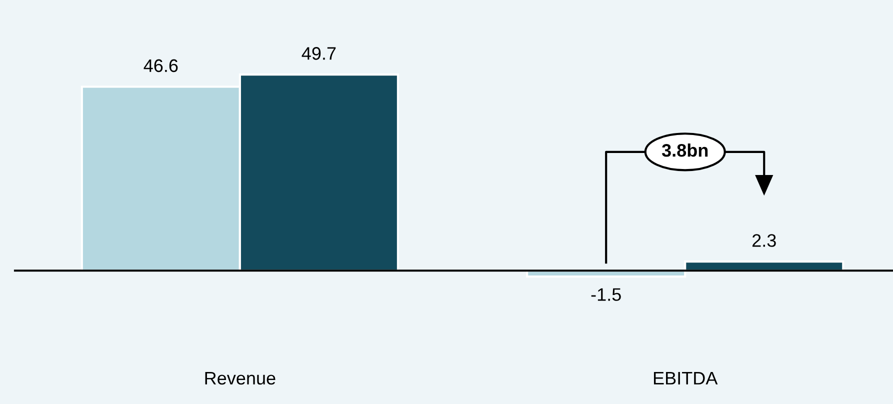  I want to click on data-label: -1.5, so click(606, 294).